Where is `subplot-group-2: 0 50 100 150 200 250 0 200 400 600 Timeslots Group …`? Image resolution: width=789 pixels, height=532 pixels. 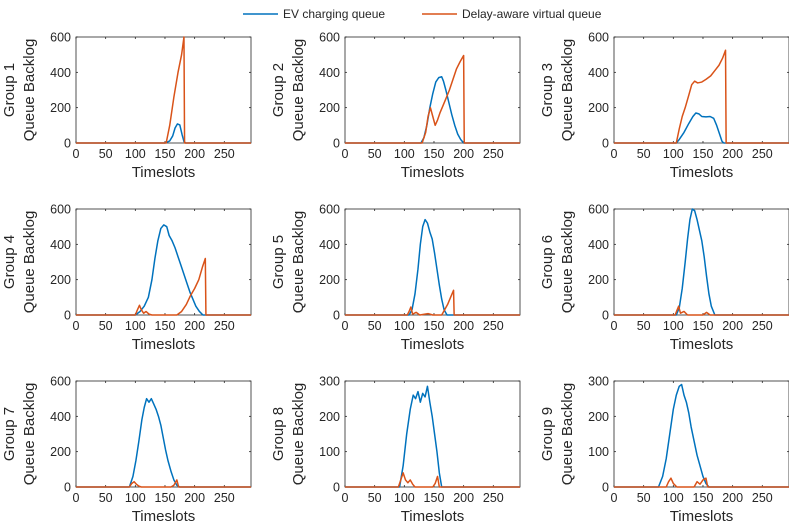
subplot-group-2: 0 50 100 150 200 250 0 200 400 600 Timeslots Group … is located at coordinates (395, 106).